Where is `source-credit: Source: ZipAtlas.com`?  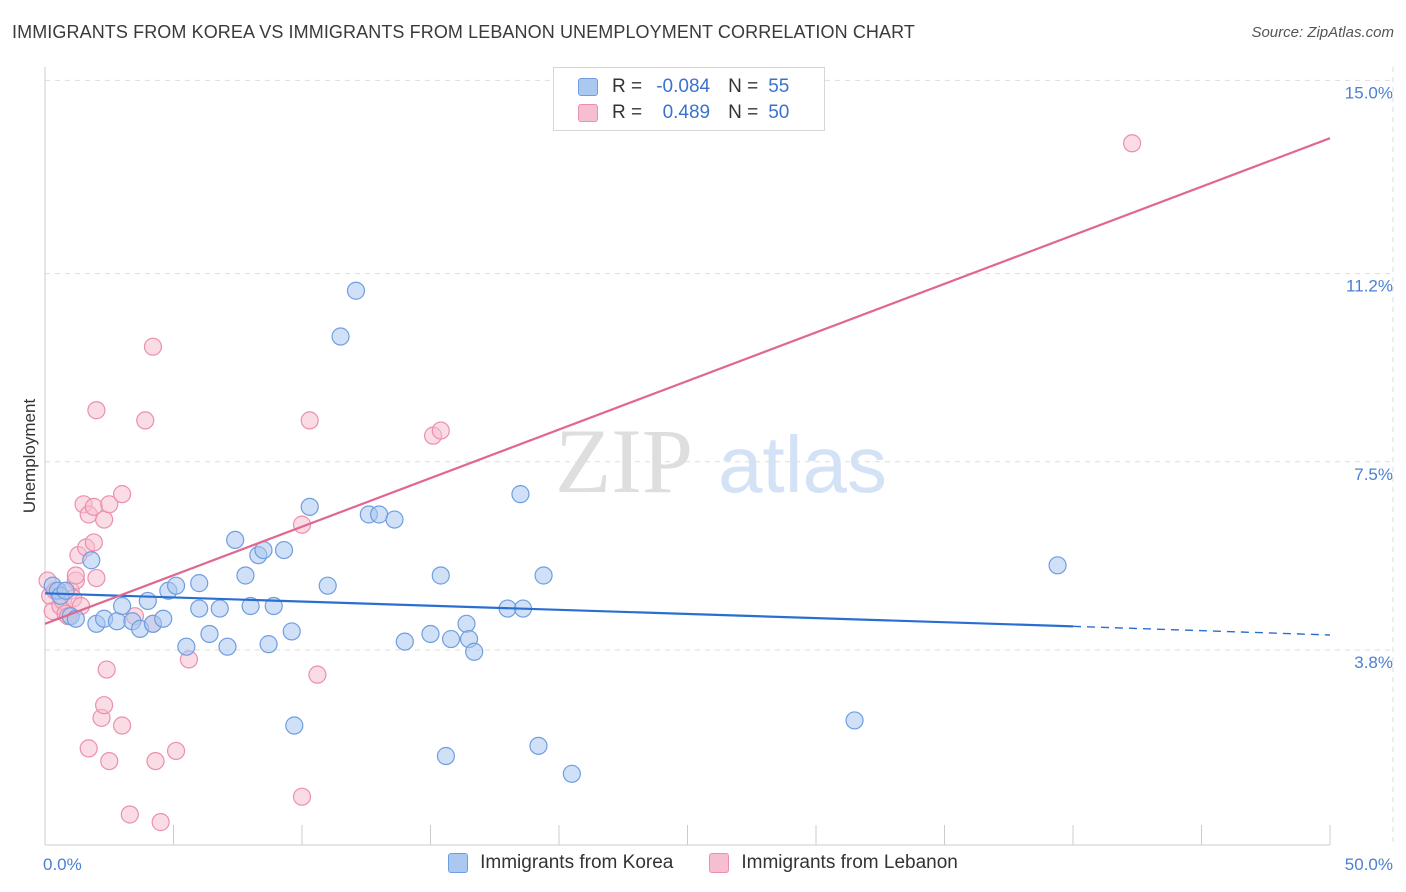 source-credit: Source: ZipAtlas.com is located at coordinates (1322, 32).